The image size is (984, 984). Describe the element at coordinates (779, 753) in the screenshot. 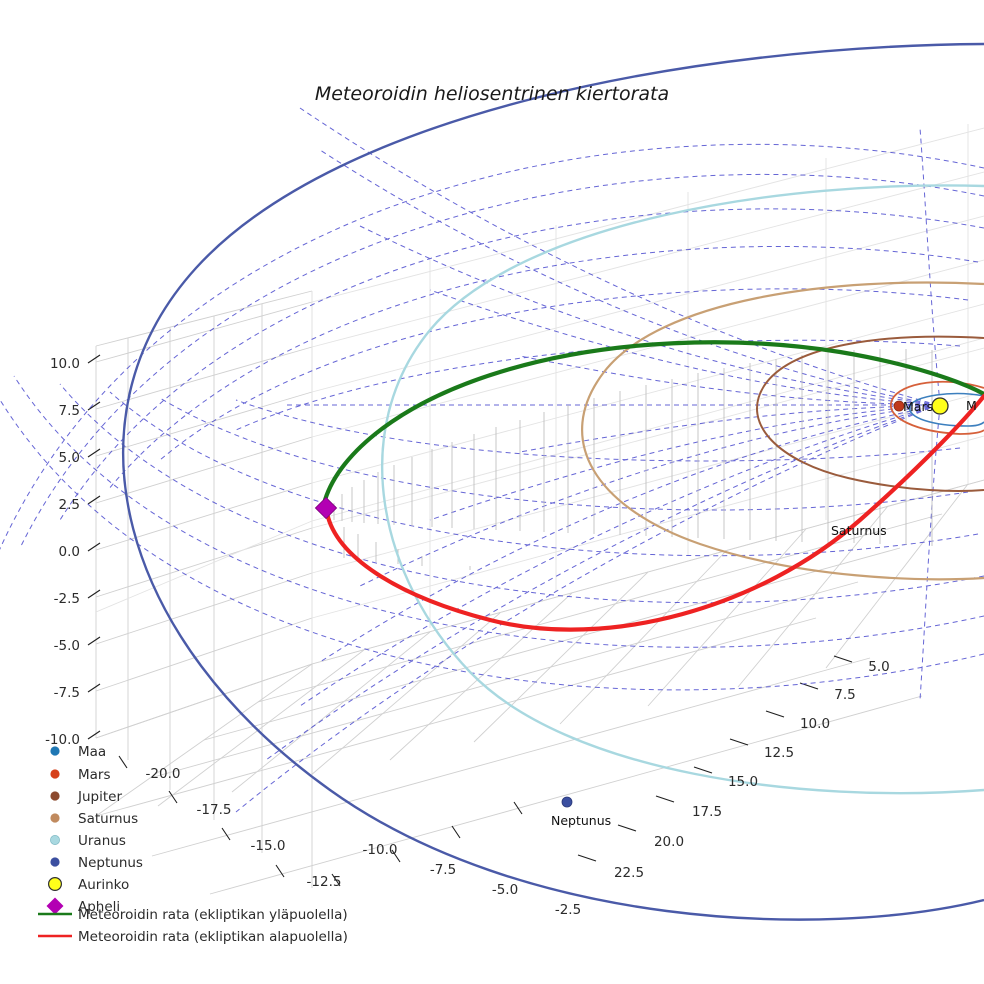

I see `z-tick-label: 12.5` at that location.